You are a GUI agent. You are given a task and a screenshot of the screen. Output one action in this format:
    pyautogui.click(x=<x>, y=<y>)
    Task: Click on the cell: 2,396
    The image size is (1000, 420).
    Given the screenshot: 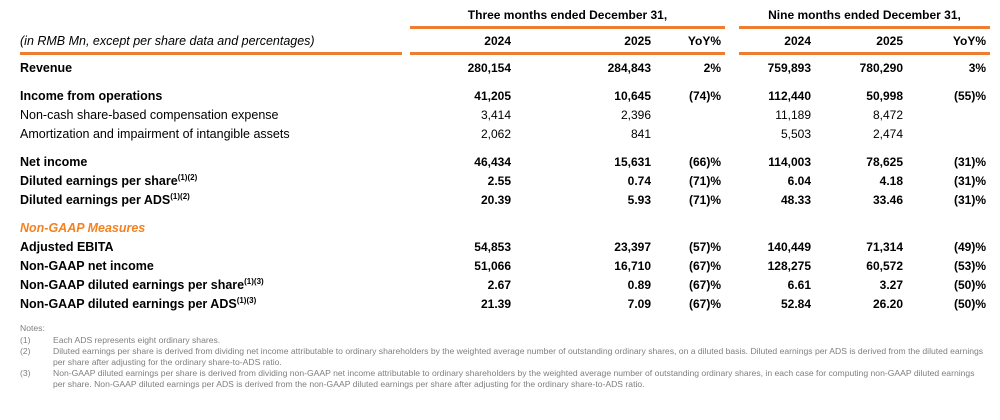 What is the action you would take?
    pyautogui.click(x=635, y=115)
    